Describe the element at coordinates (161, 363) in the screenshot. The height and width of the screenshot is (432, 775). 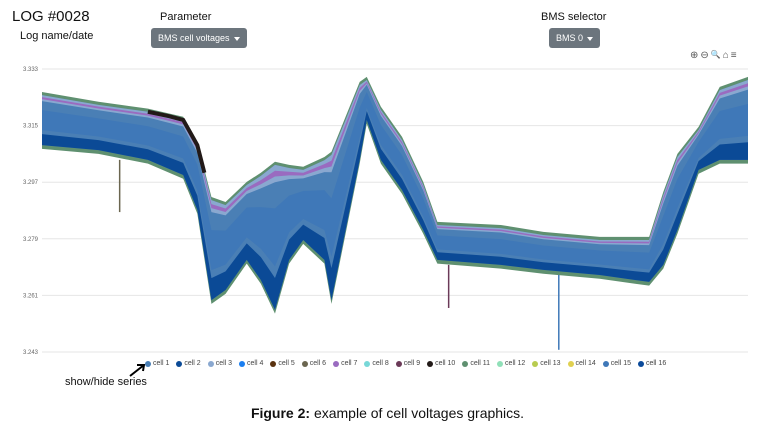
I see `legend-label: cell 1` at that location.